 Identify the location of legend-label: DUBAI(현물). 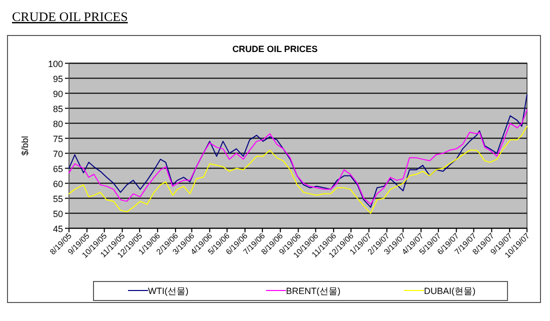
(450, 291).